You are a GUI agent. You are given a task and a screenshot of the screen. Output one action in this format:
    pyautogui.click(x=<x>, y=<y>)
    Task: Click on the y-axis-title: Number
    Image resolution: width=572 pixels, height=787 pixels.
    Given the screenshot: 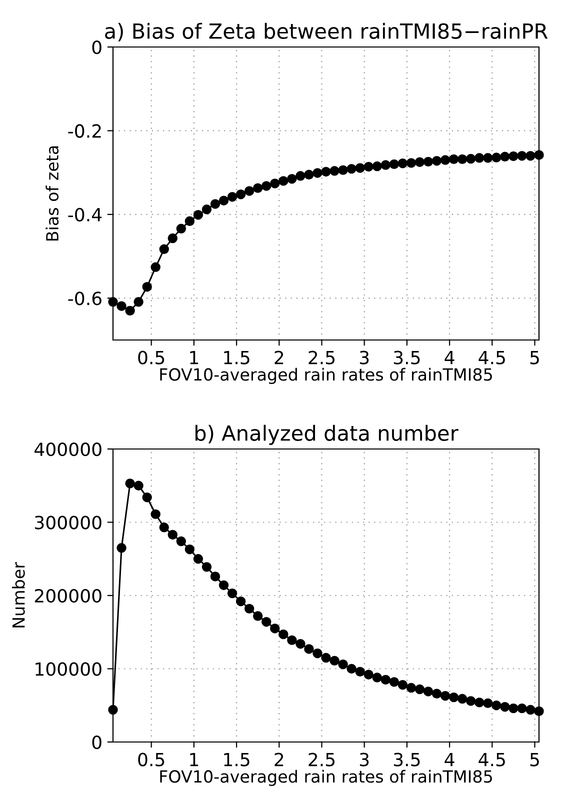 What is the action you would take?
    pyautogui.click(x=18, y=595)
    